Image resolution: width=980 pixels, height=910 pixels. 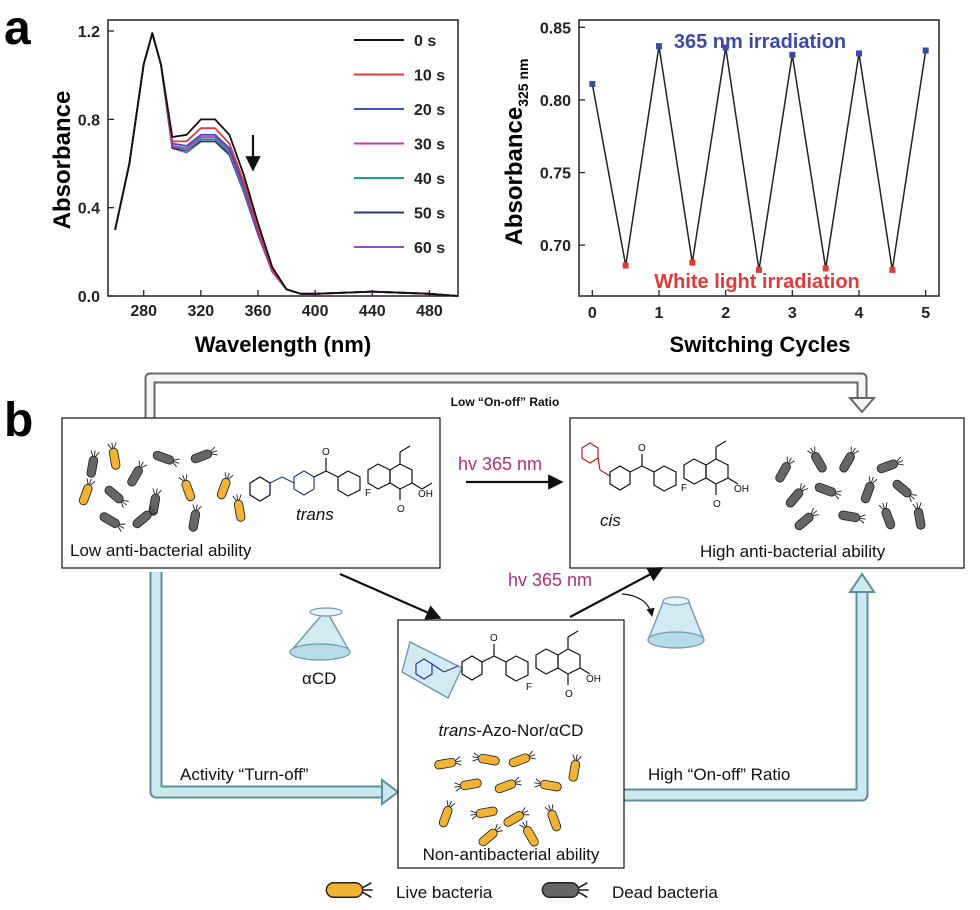 What do you see at coordinates (496, 664) in the screenshot?
I see `complex-structure` at bounding box center [496, 664].